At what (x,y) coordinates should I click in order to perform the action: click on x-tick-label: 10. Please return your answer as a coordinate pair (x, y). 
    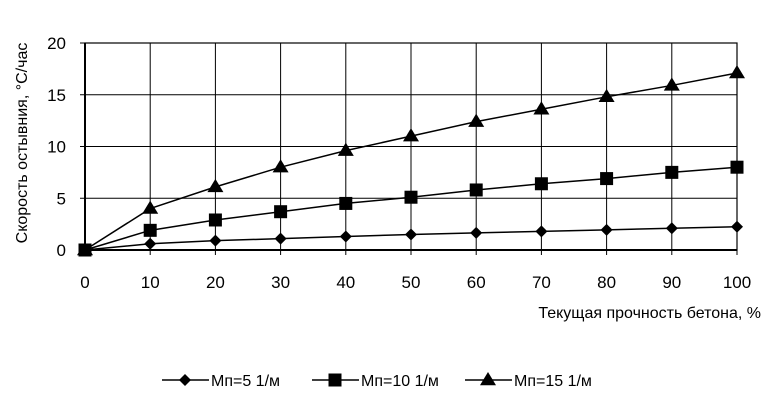
    Looking at the image, I should click on (150, 282).